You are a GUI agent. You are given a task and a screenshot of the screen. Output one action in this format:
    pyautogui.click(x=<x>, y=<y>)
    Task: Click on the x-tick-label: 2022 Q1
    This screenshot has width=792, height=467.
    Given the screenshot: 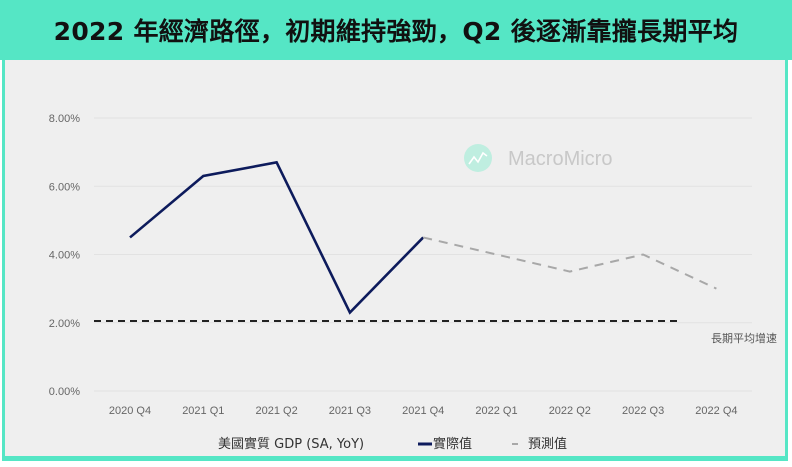 What is the action you would take?
    pyautogui.click(x=496, y=411)
    